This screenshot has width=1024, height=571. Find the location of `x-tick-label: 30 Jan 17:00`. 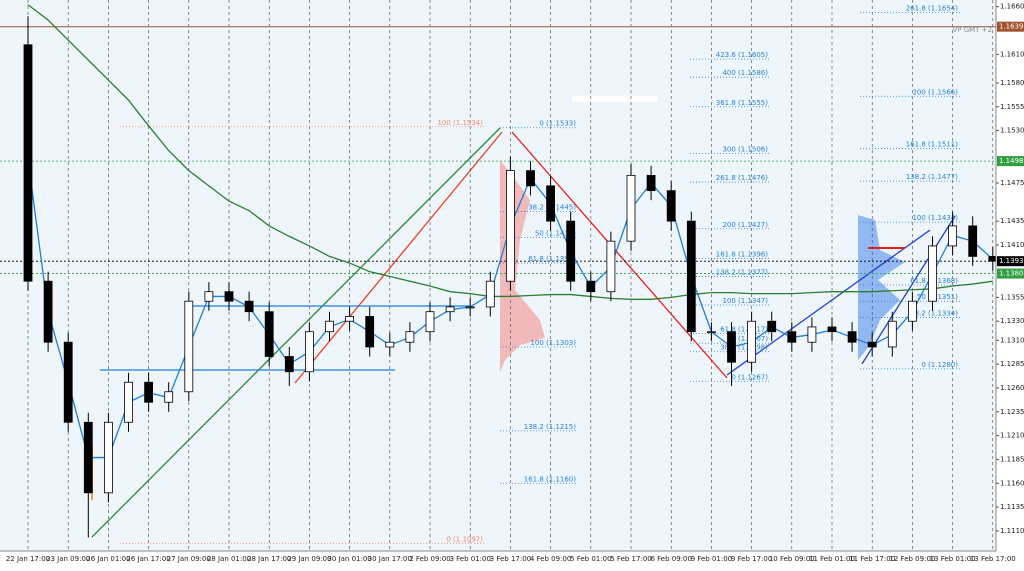

x-tick-label: 30 Jan 17:00 is located at coordinates (390, 559).